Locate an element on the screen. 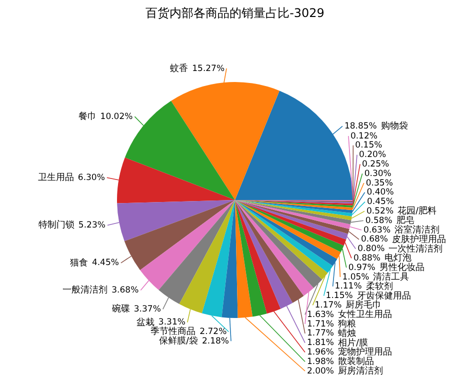 Image resolution: width=470 pixels, height=377 pixels. data-label: 0.40% is located at coordinates (380, 193).